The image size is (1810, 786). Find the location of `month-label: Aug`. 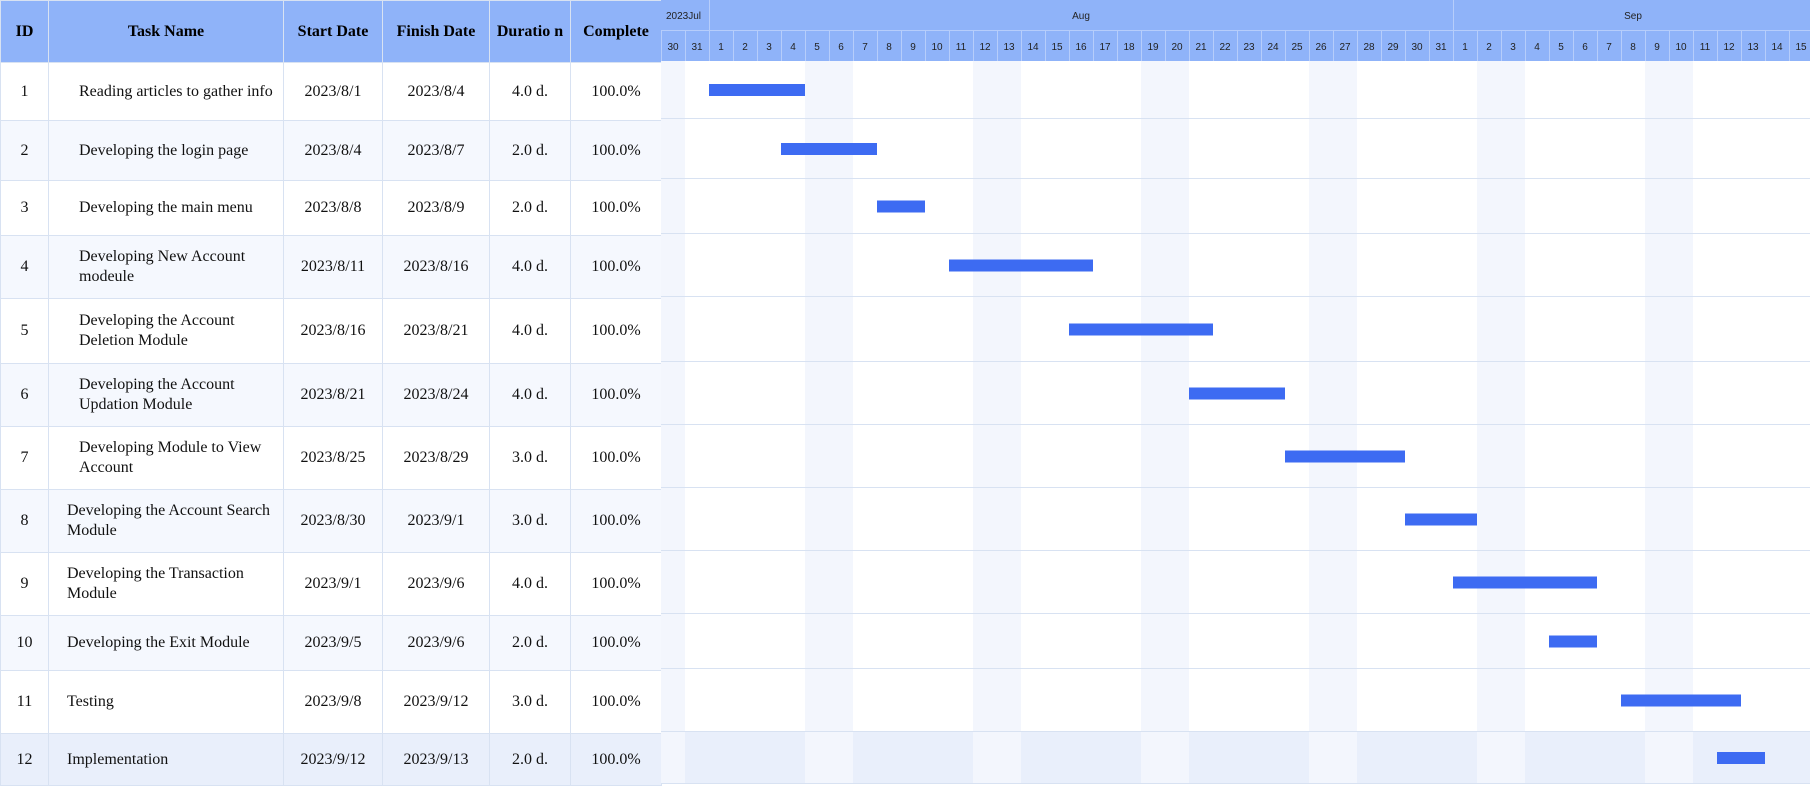

month-label: Aug is located at coordinates (1081, 16).